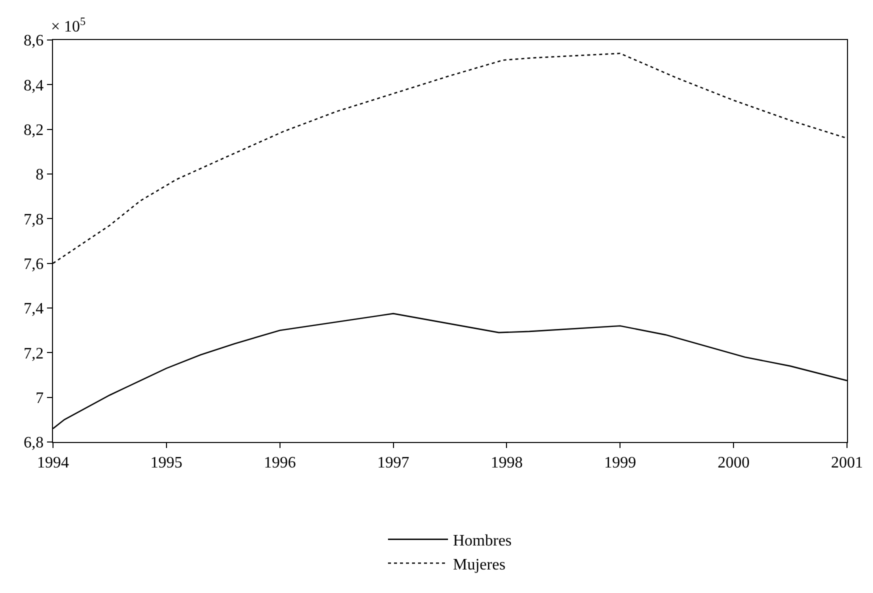 The image size is (873, 593). What do you see at coordinates (34, 264) in the screenshot?
I see `y-tick-label: 7,6` at bounding box center [34, 264].